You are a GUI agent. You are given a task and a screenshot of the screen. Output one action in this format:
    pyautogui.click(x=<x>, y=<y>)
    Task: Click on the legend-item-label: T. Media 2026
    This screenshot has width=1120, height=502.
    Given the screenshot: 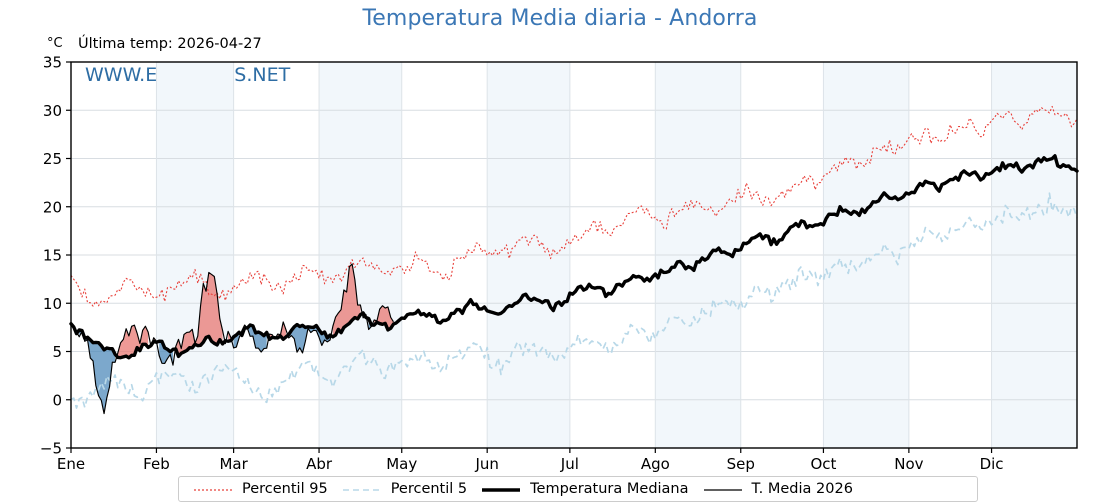 What is the action you would take?
    pyautogui.click(x=802, y=489)
    